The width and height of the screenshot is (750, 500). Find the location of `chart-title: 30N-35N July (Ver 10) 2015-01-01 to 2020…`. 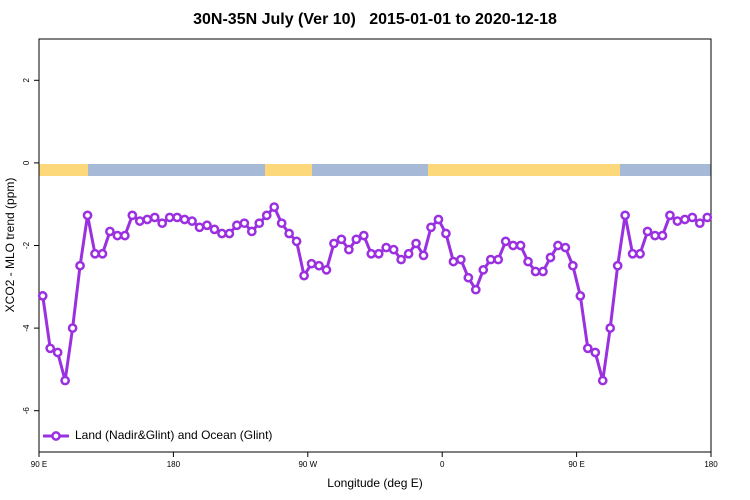

chart-title: 30N-35N July (Ver 10) 2015-01-01 to 2020… is located at coordinates (375, 19).